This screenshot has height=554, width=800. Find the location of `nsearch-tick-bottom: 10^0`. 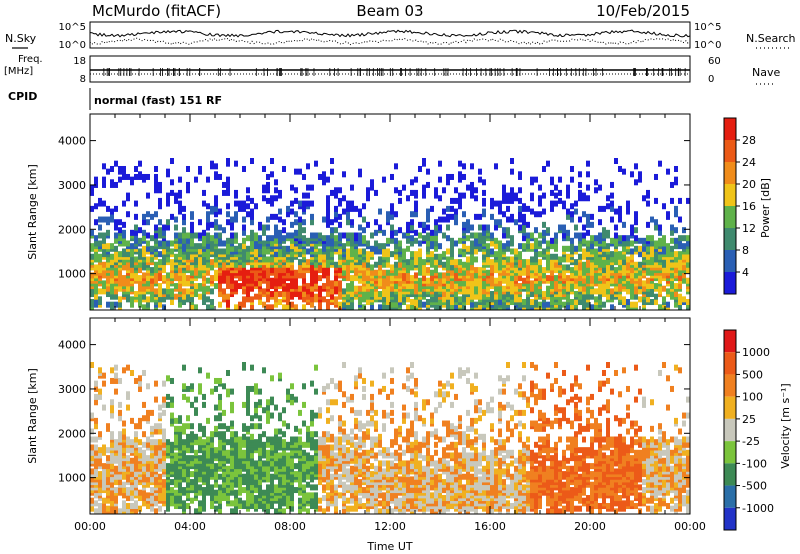

nsearch-tick-bottom: 10^0 is located at coordinates (707, 45).